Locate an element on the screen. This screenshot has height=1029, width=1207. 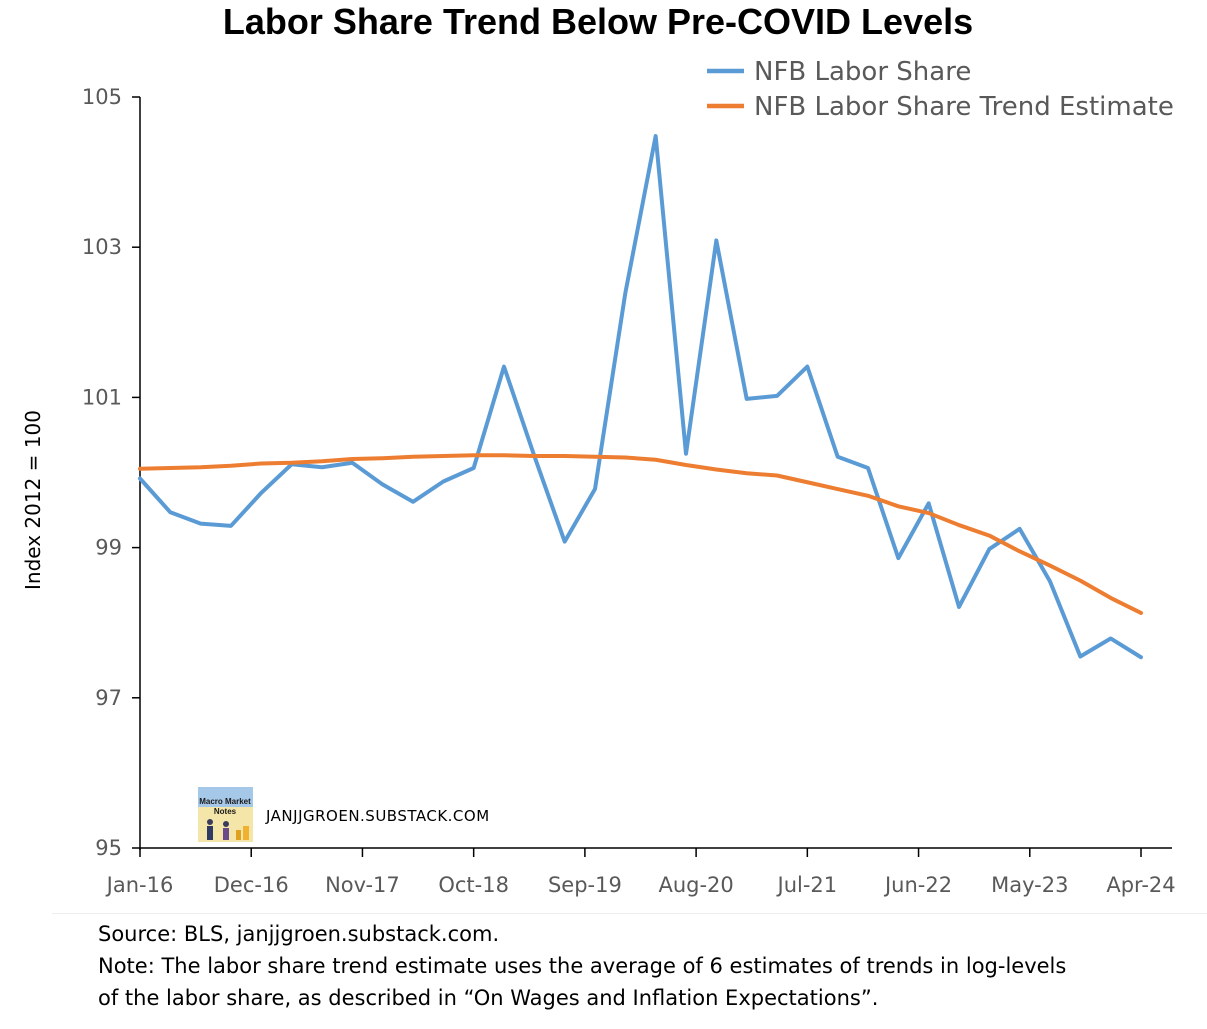
y-tick-label: 97 is located at coordinates (108, 698).